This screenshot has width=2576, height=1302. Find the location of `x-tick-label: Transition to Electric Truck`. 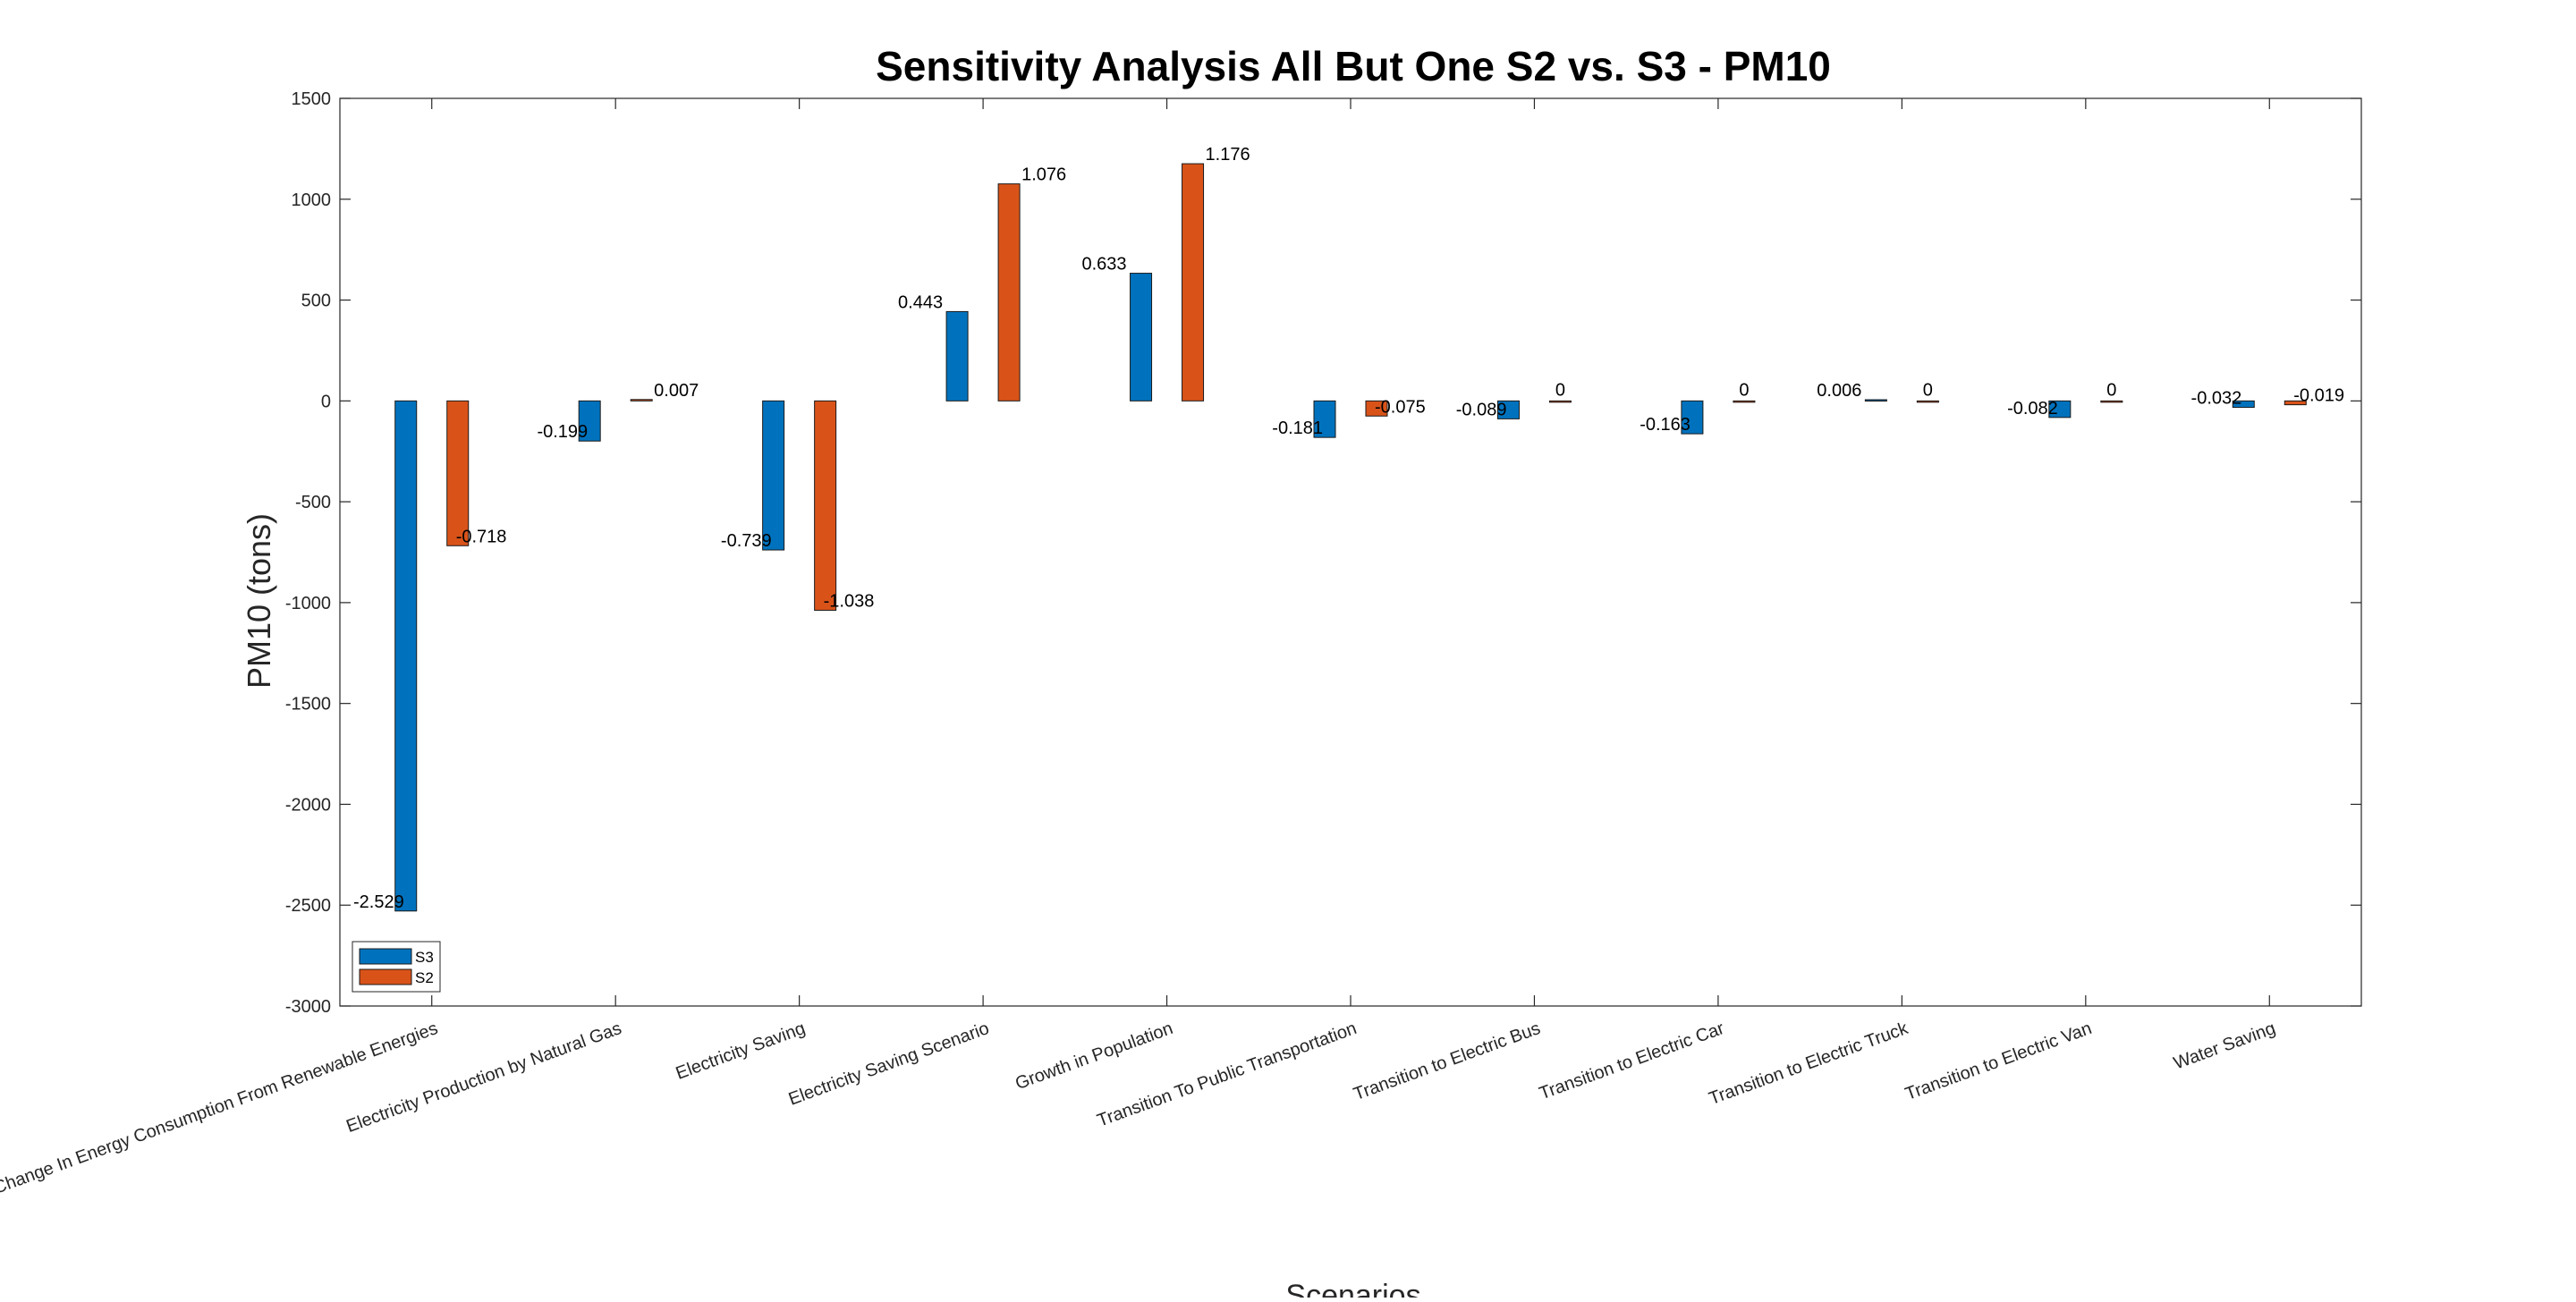

x-tick-label: Transition to Electric Truck is located at coordinates (1809, 1064).